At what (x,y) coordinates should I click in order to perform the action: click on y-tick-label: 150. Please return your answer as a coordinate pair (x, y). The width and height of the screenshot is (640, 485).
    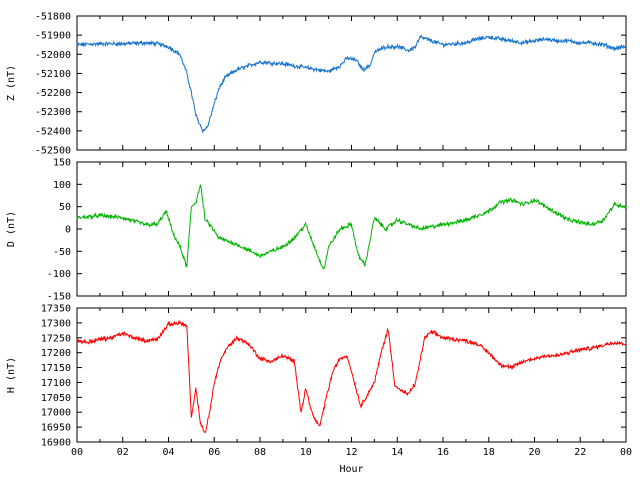
    Looking at the image, I should click on (62, 163).